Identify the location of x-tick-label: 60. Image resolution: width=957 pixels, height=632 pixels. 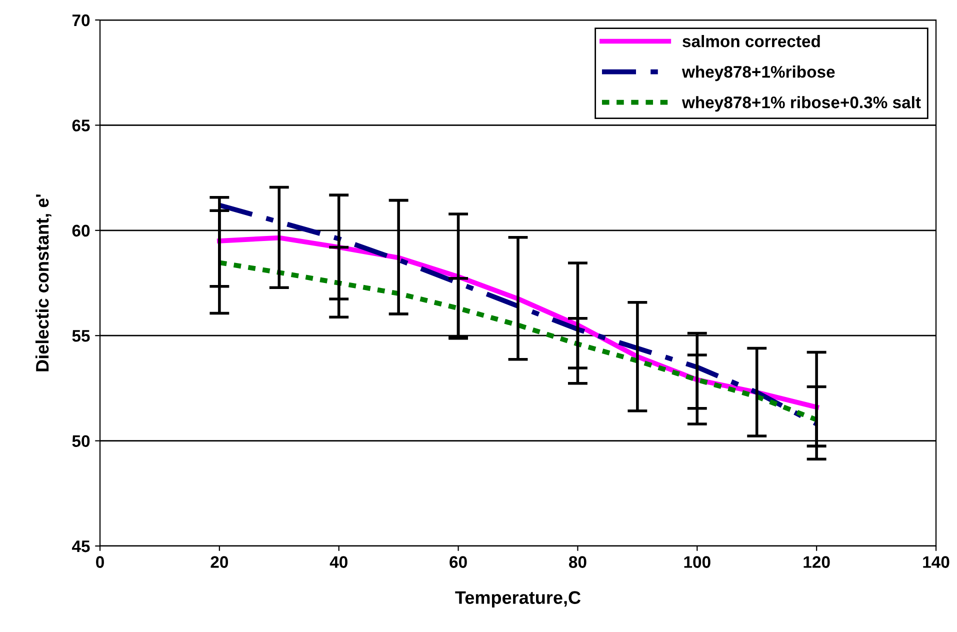
(458, 562).